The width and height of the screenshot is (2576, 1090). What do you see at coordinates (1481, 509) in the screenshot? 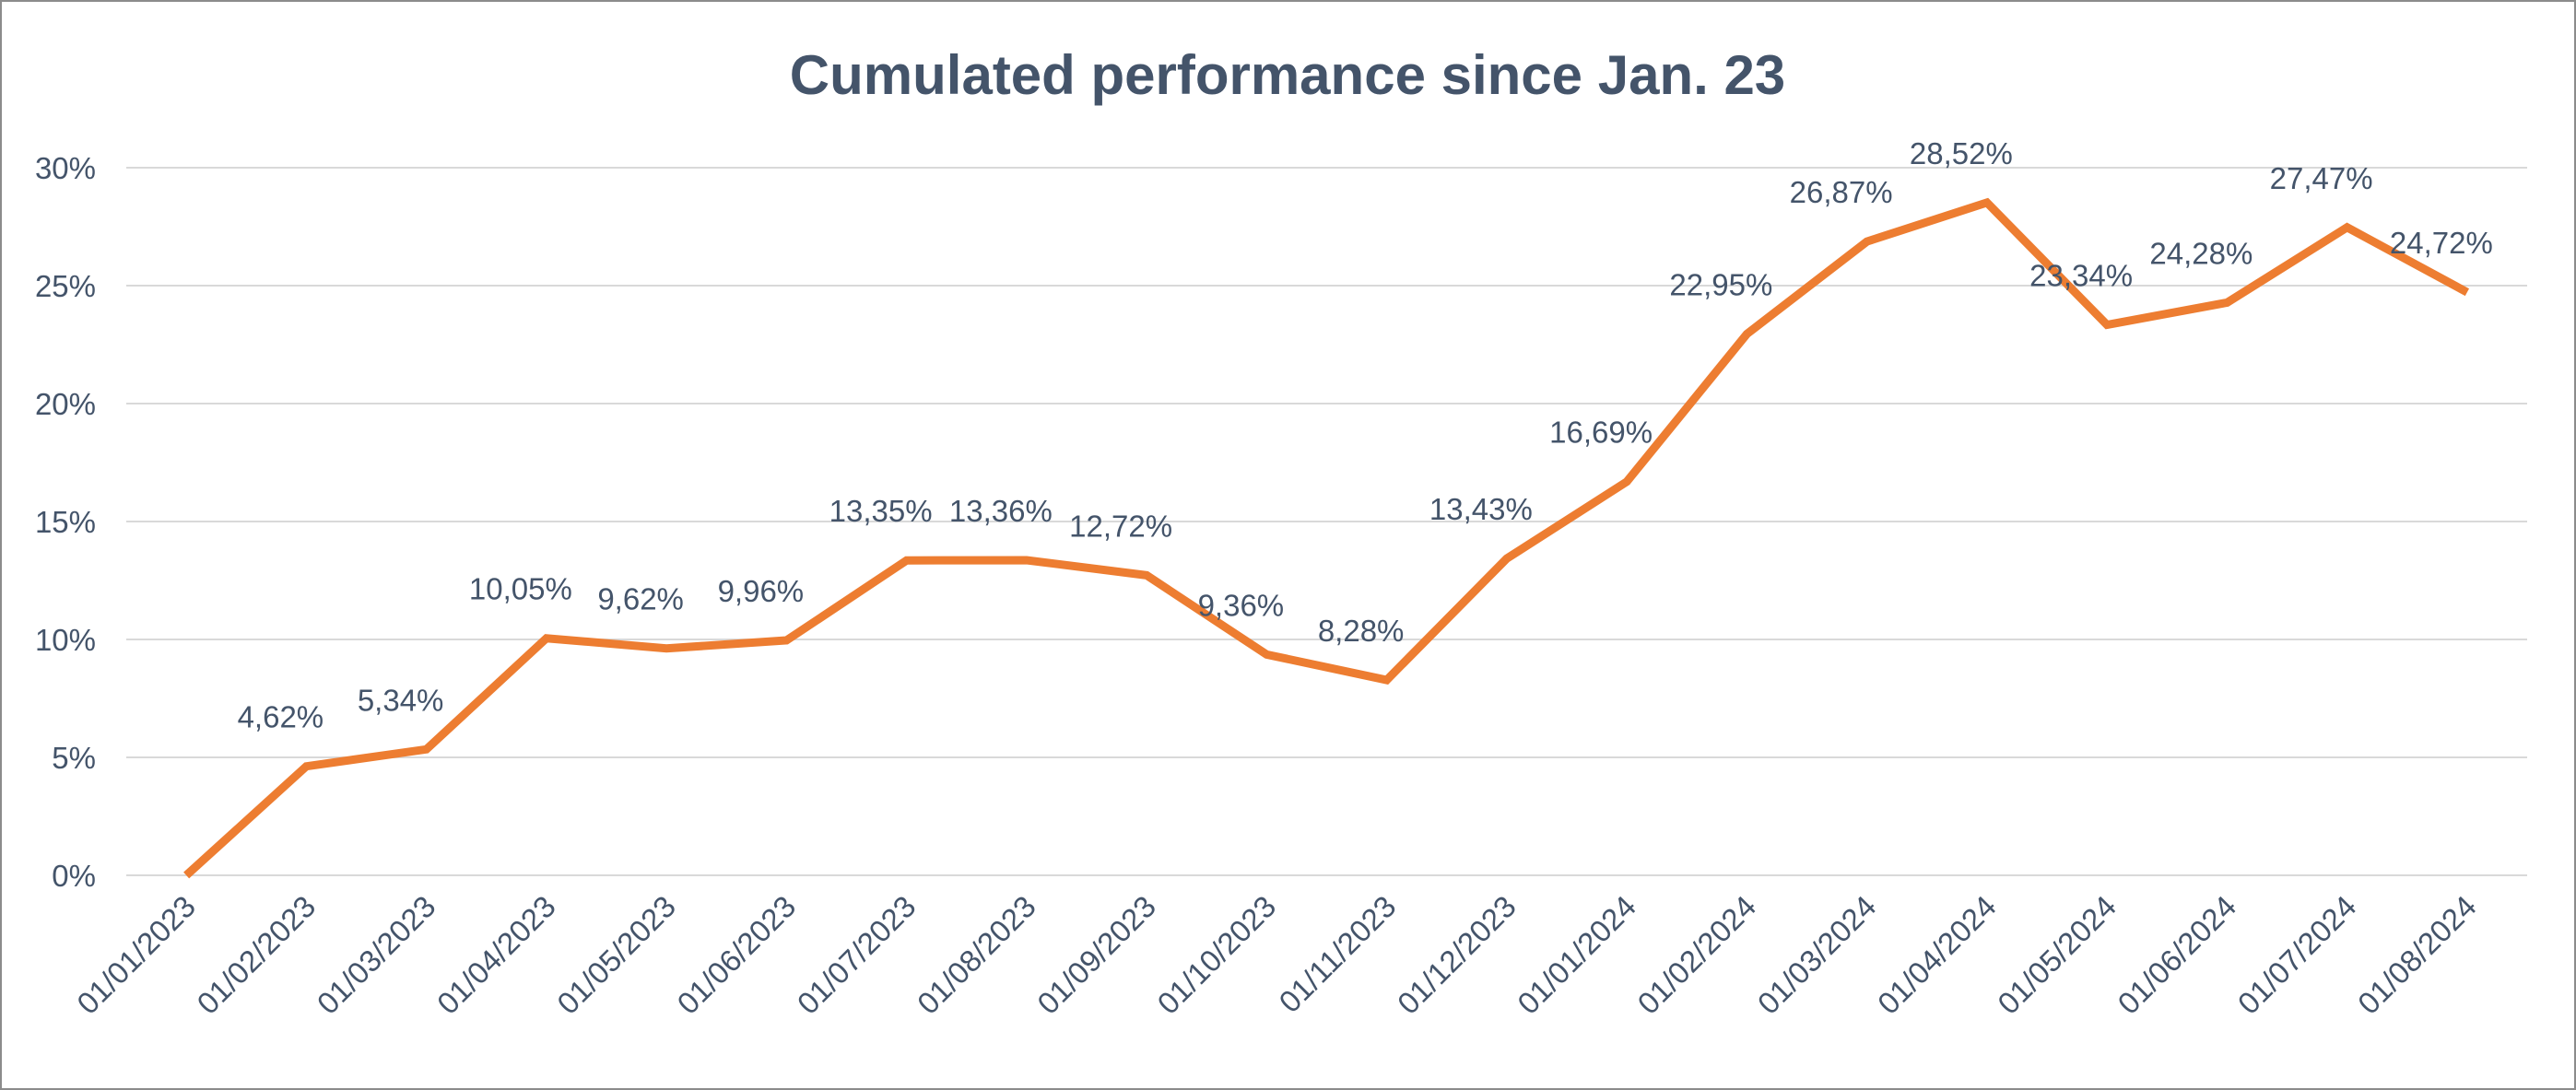
I see `data-label: 13,43%` at bounding box center [1481, 509].